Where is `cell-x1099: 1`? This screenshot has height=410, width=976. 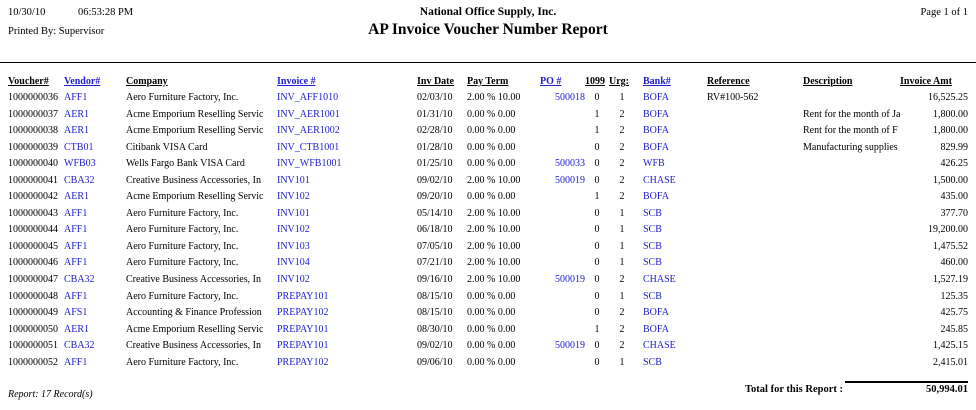 cell-x1099: 1 is located at coordinates (597, 131).